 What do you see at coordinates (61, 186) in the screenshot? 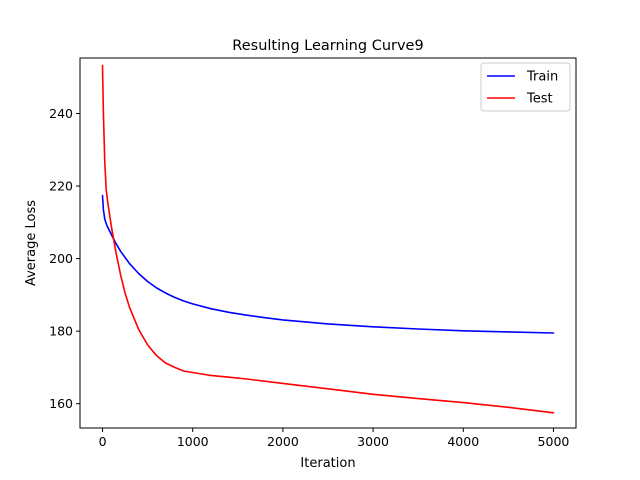
I see `y-tick-label: 220` at bounding box center [61, 186].